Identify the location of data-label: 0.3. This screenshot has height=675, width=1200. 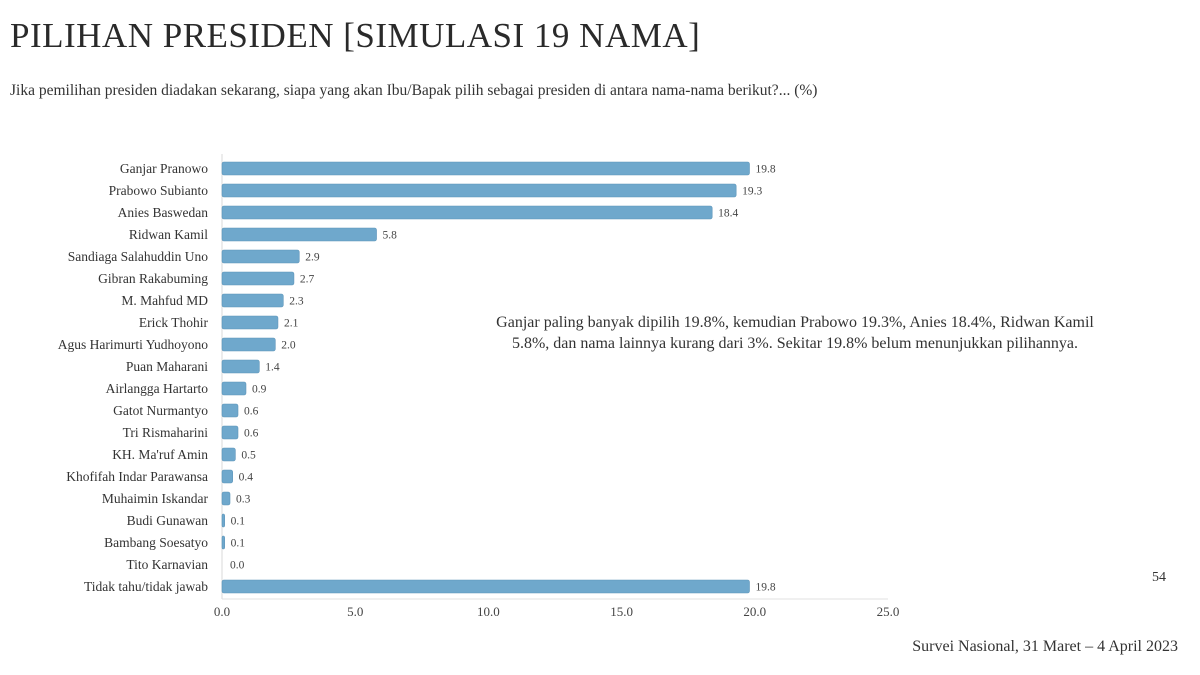
(243, 500).